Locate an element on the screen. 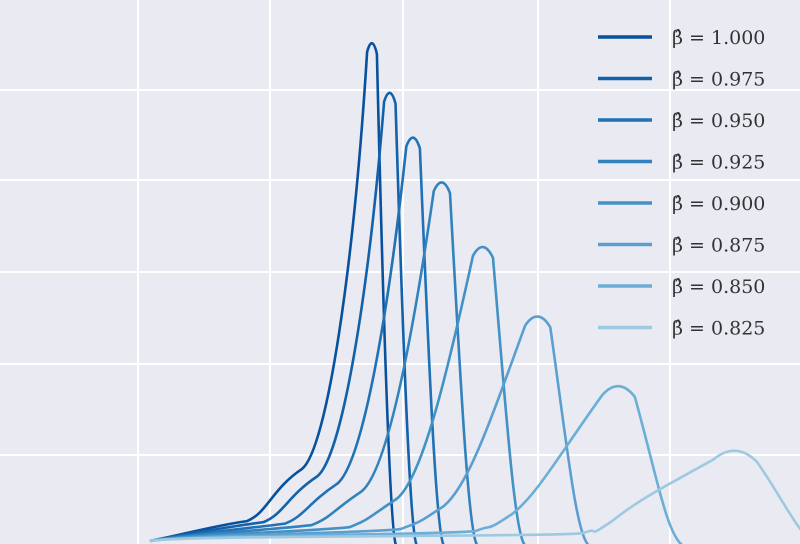 Image resolution: width=800 pixels, height=544 pixels. legend-label: β̂ = 0.875 is located at coordinates (718, 246).